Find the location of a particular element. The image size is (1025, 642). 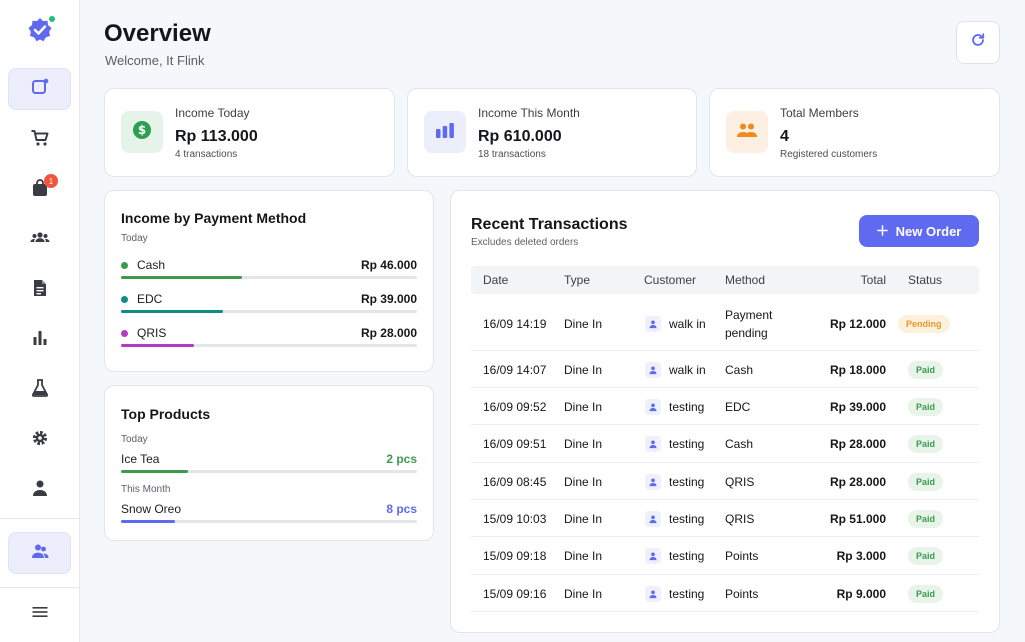

payment-method-row: Cash Rp 46.000 is located at coordinates (269, 272).